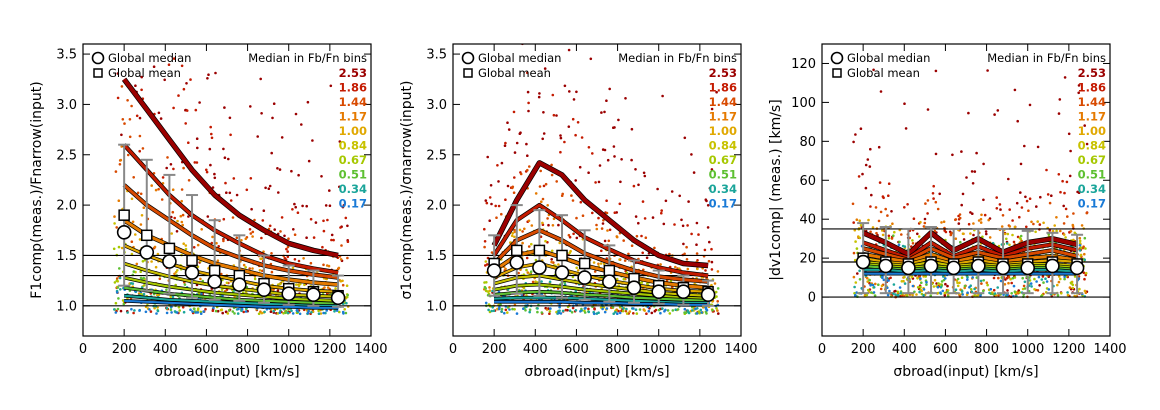  What do you see at coordinates (436, 206) in the screenshot?
I see `y-tick-label: 2.0` at bounding box center [436, 206].